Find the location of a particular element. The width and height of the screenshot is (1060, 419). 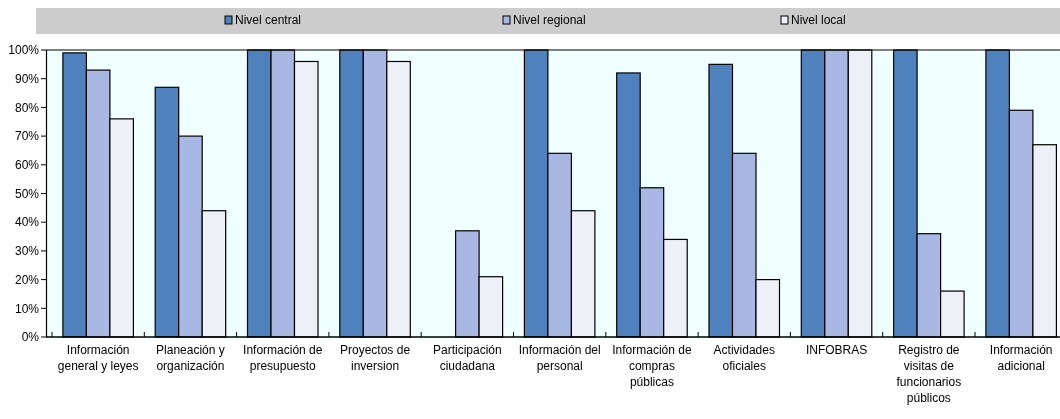

x-tick-label: Información de presupuesto is located at coordinates (283, 358).